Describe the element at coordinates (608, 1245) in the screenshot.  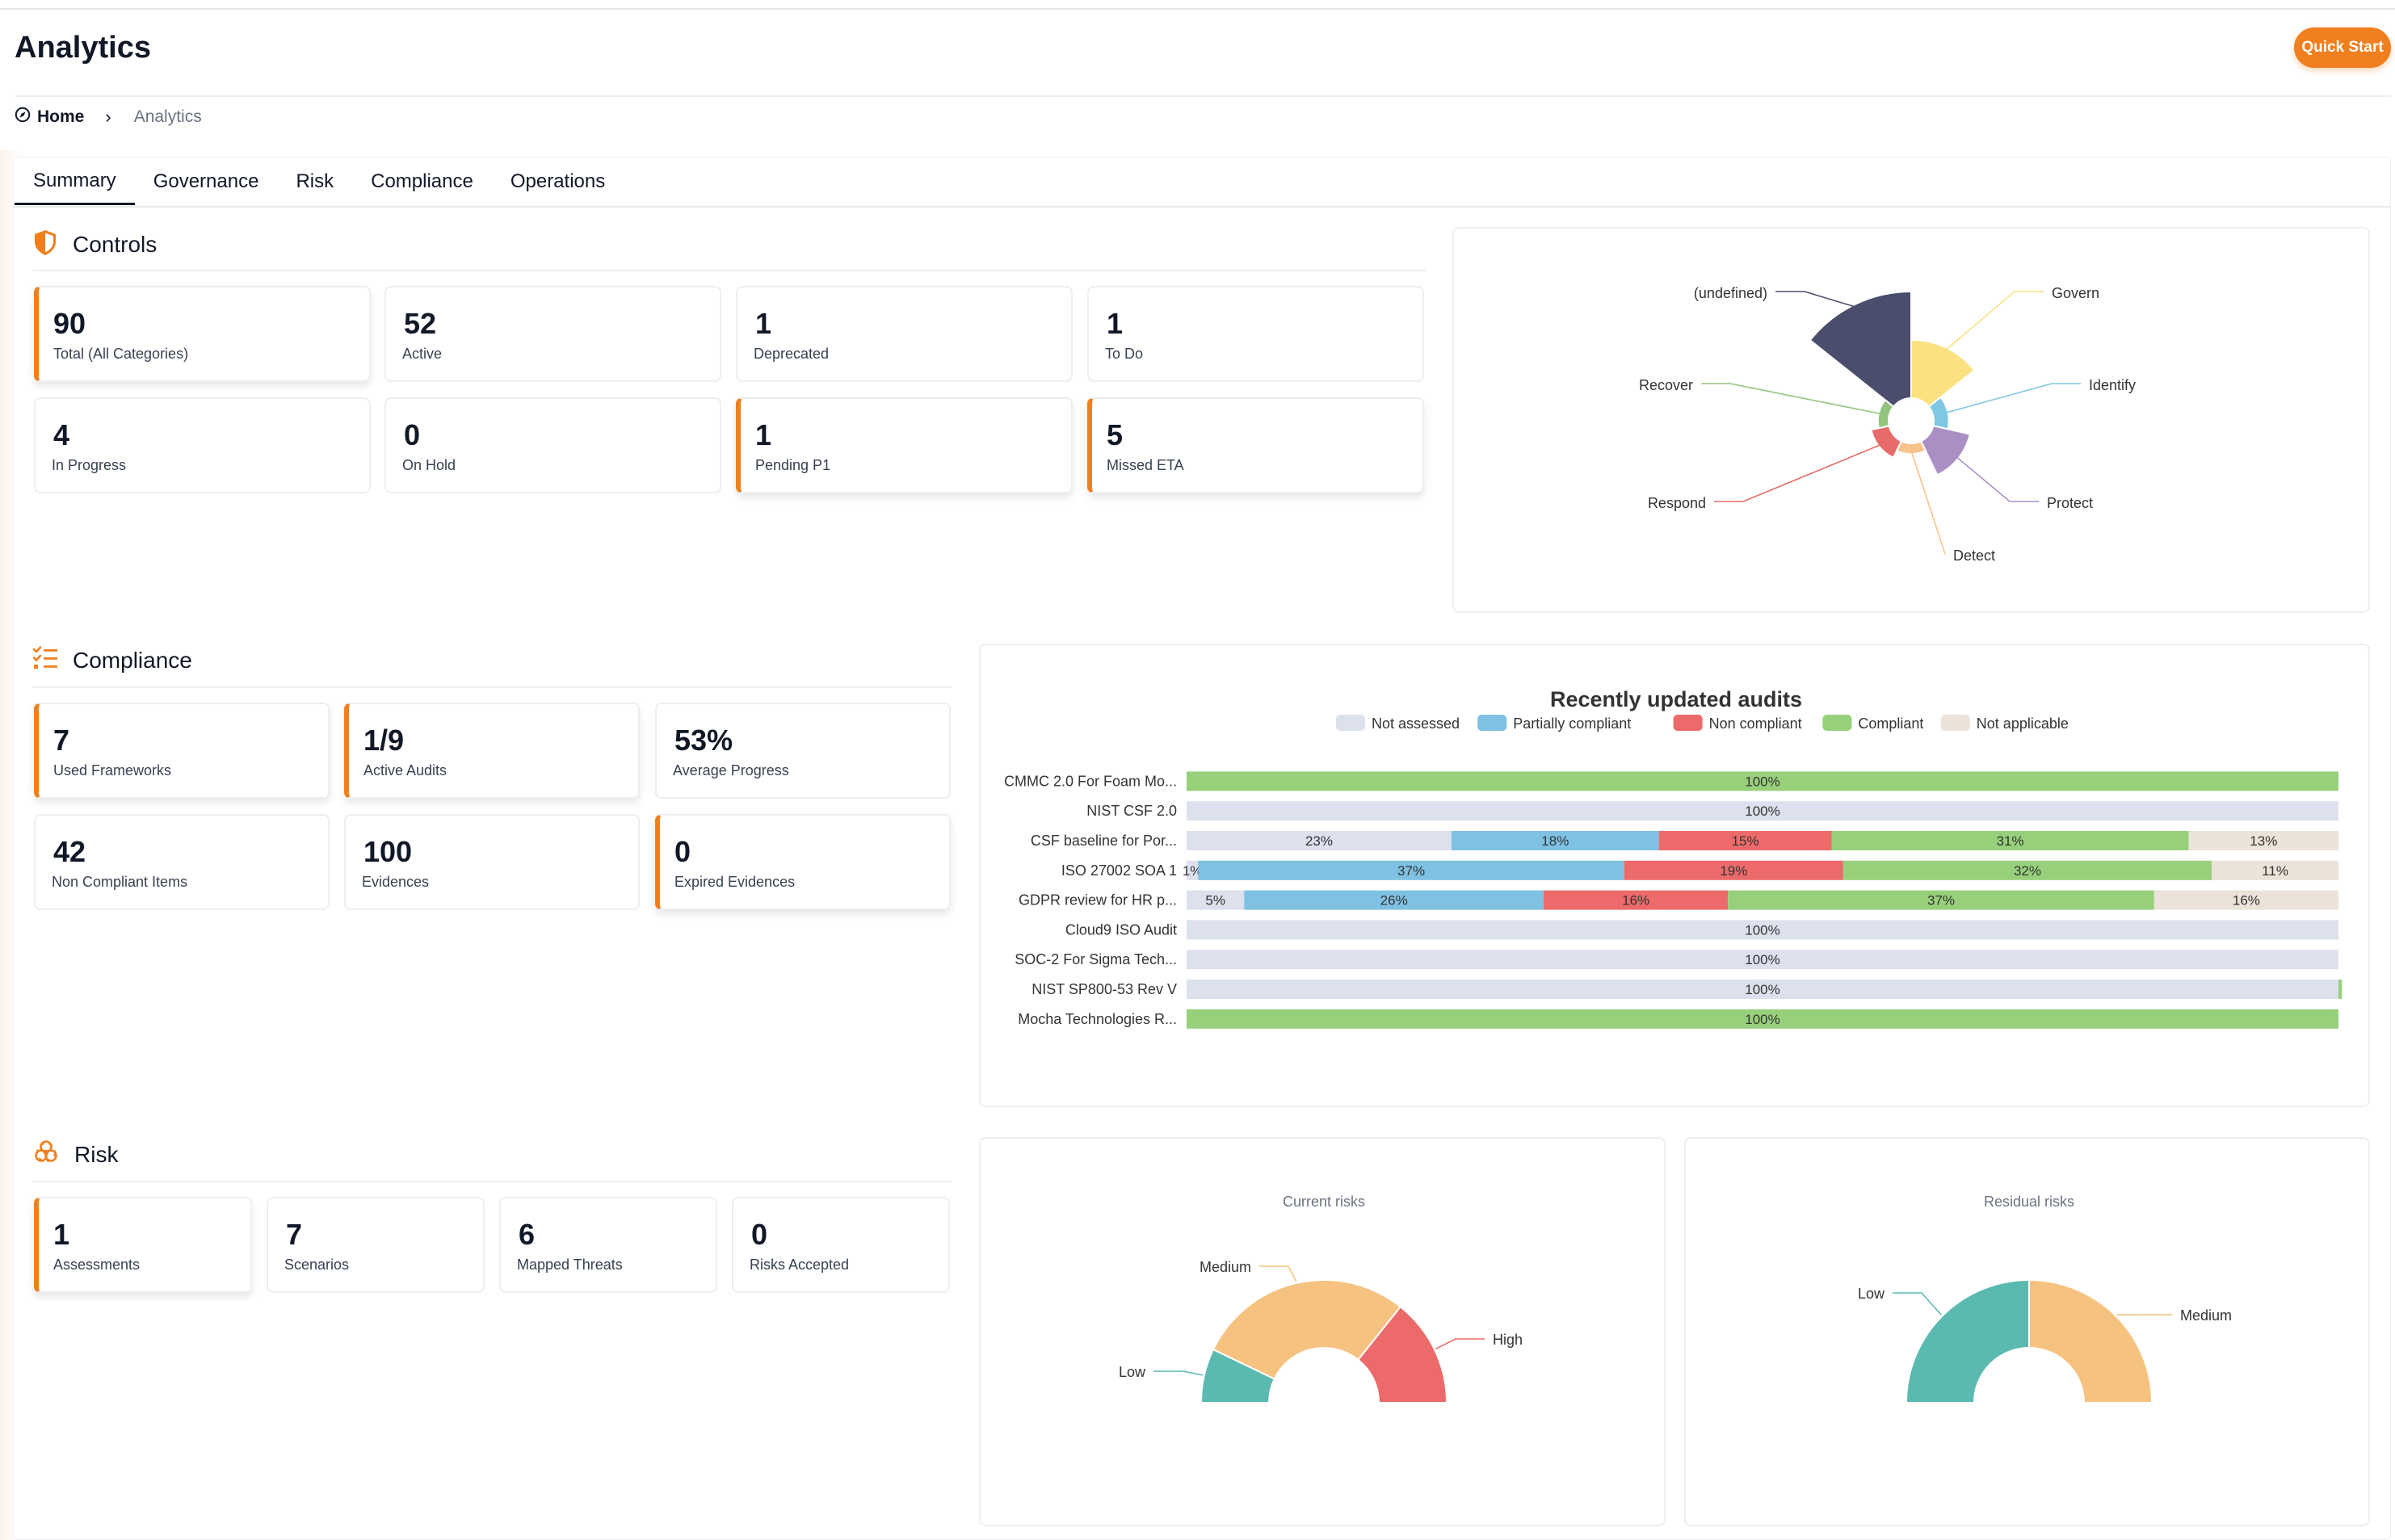
I see `stat-card-mapped-threats: 6 Mapped Threats` at that location.